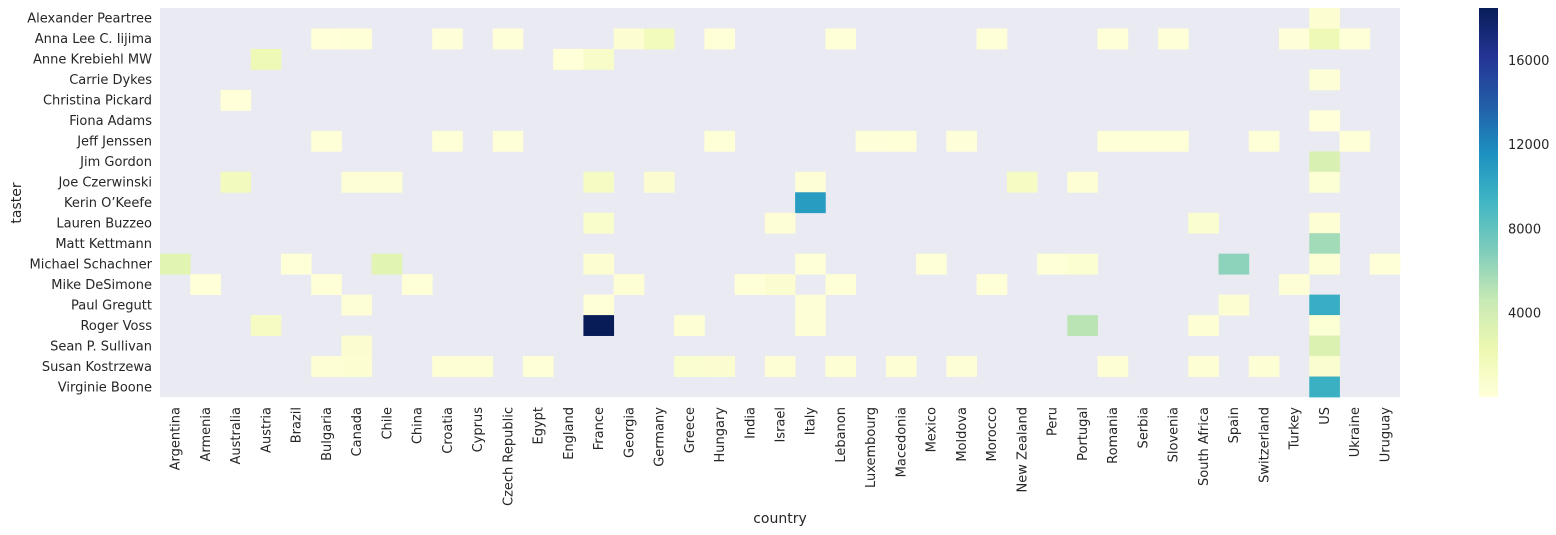 The height and width of the screenshot is (535, 1556). I want to click on x-tick-label: Portugal, so click(1083, 434).